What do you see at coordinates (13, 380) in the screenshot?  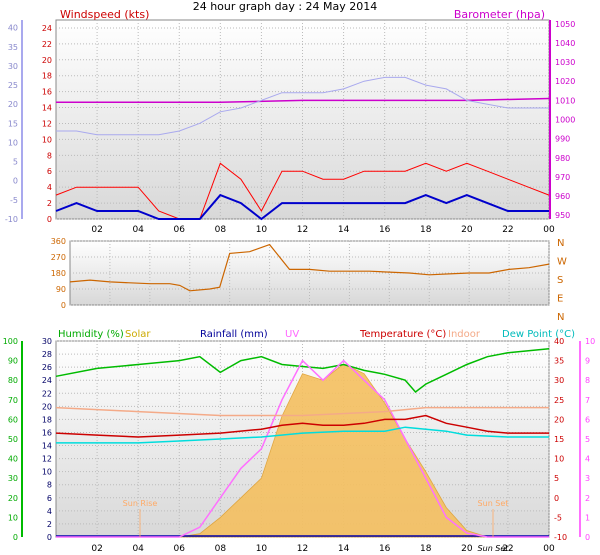 I see `humidity-tick: 80` at bounding box center [13, 380].